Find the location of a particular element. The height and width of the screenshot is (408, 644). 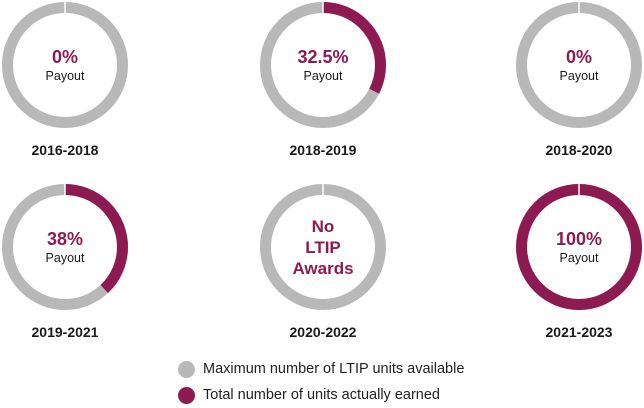

donut-2019-2021: 38% Payout 2019-2021 is located at coordinates (65, 262).